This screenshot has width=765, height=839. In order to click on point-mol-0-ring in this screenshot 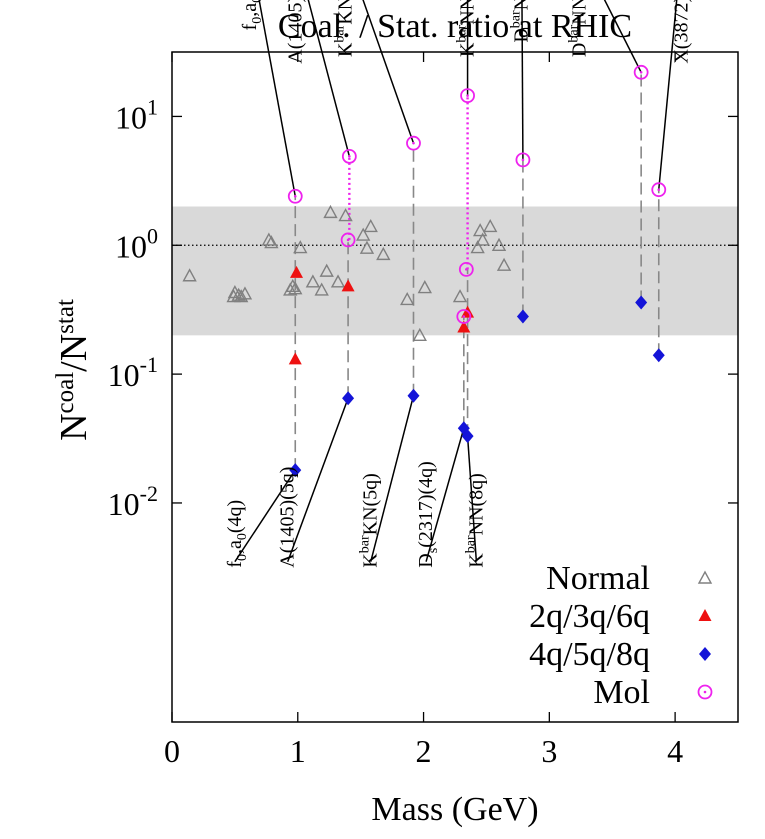, I will do `click(295, 196)`.